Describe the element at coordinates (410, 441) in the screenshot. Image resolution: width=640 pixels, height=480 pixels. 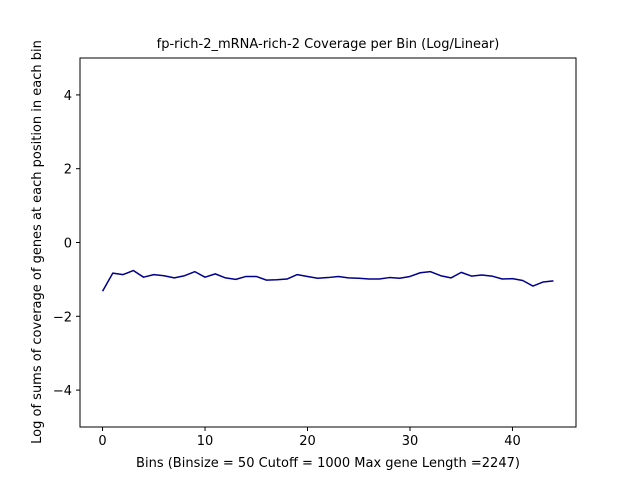
I see `x-tick-label: 30` at that location.